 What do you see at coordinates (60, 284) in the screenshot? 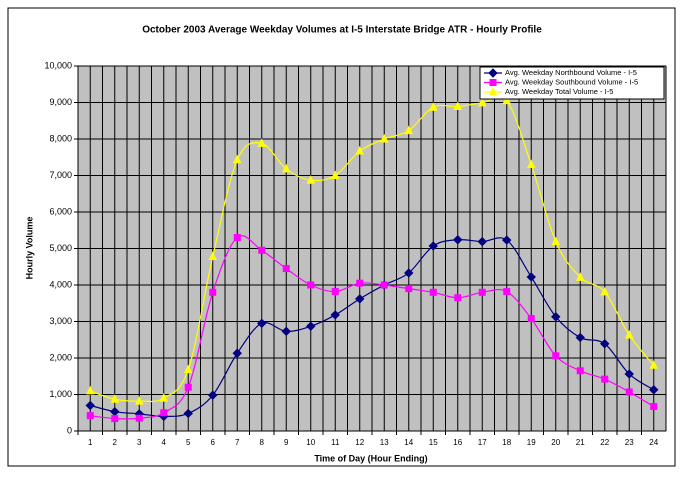
I see `y-tick-label: 4,000` at bounding box center [60, 284].